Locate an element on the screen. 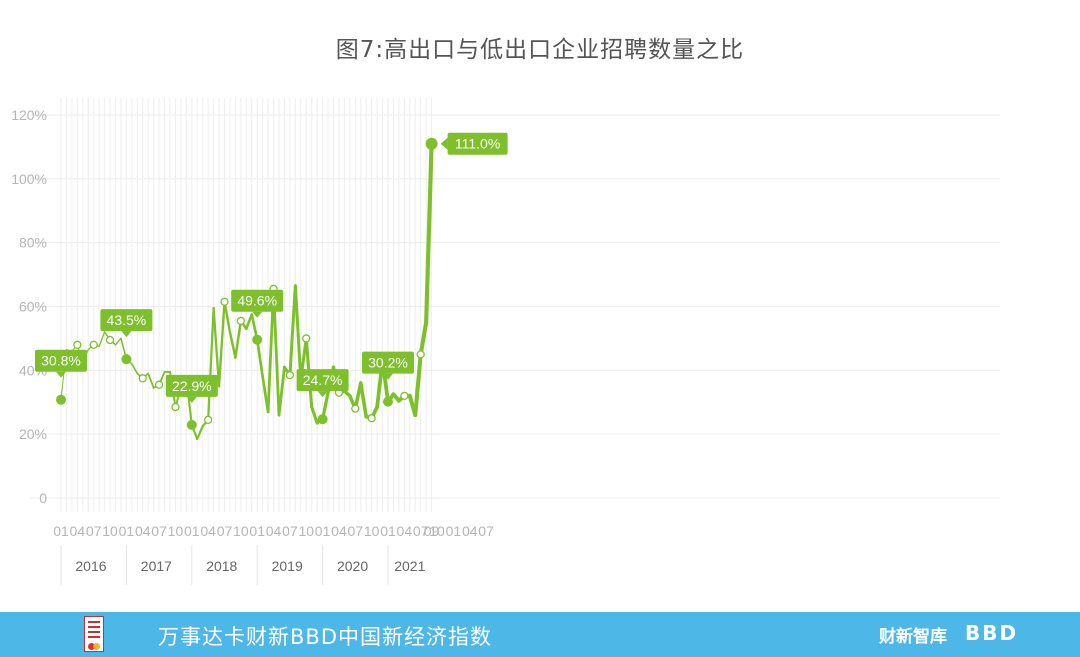  data-label-callout: 24.7% is located at coordinates (322, 383).